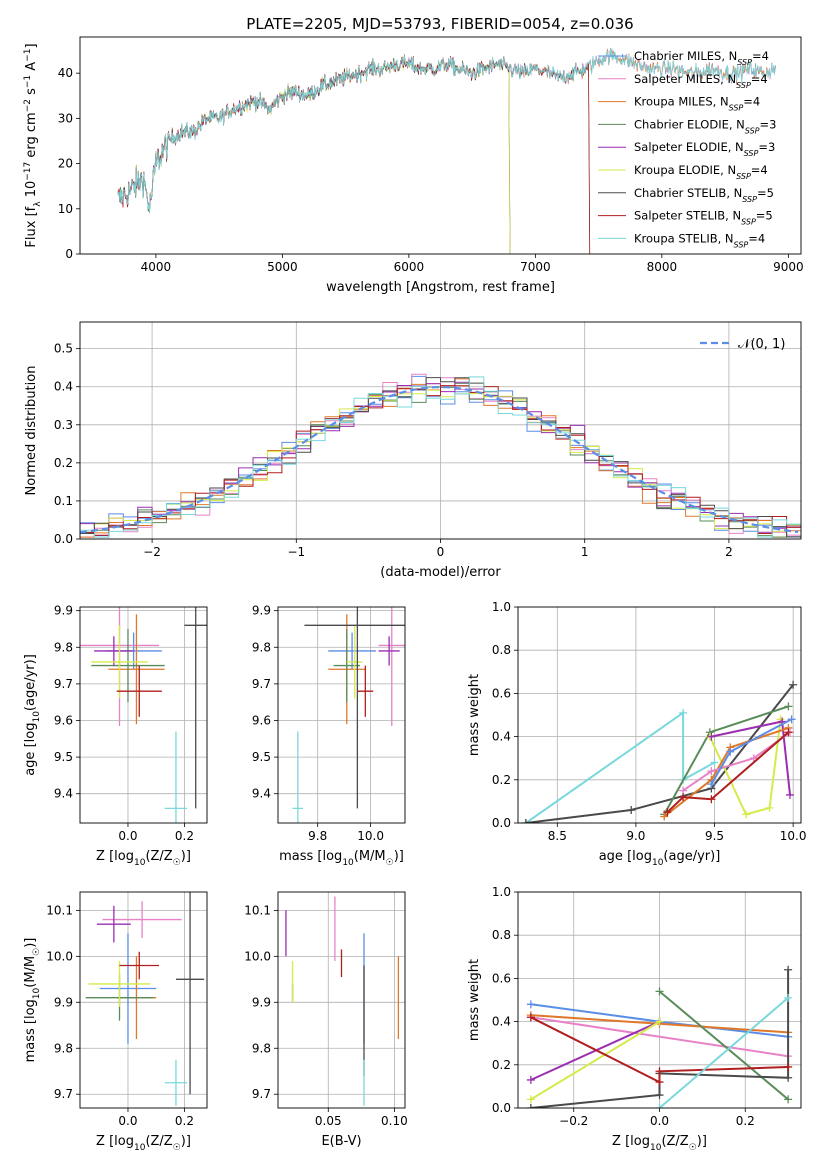 Image resolution: width=819 pixels, height=1170 pixels. What do you see at coordinates (257, 956) in the screenshot?
I see `y-tick-label: 10.0` at bounding box center [257, 956].